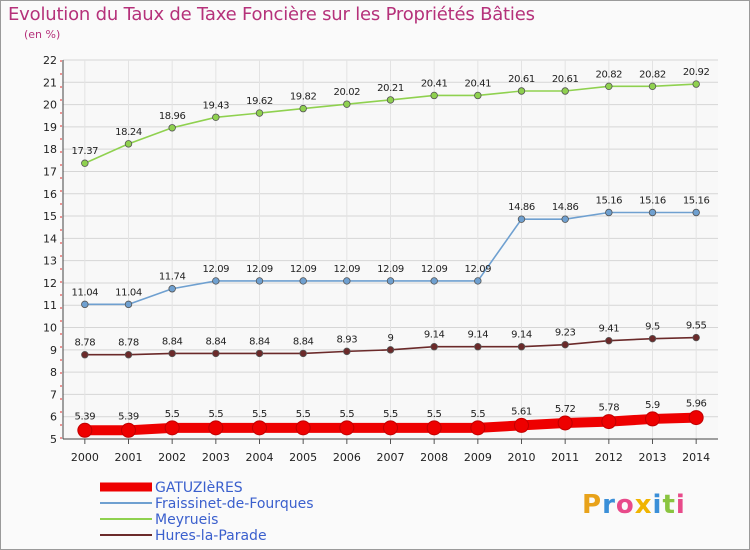  What do you see at coordinates (653, 457) in the screenshot?
I see `x-tick-label: 2013` at bounding box center [653, 457].